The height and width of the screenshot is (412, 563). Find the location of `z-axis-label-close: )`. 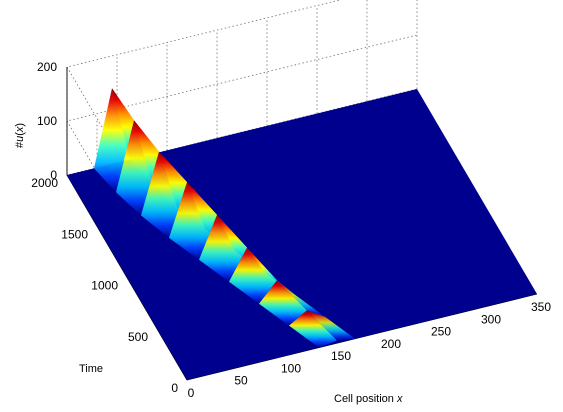

z-axis-label-close: ) is located at coordinates (20, 125).